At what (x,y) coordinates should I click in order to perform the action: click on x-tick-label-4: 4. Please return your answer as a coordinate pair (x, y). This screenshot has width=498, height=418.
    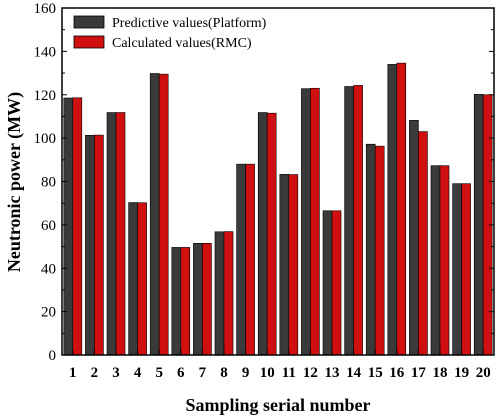
    Looking at the image, I should click on (138, 373).